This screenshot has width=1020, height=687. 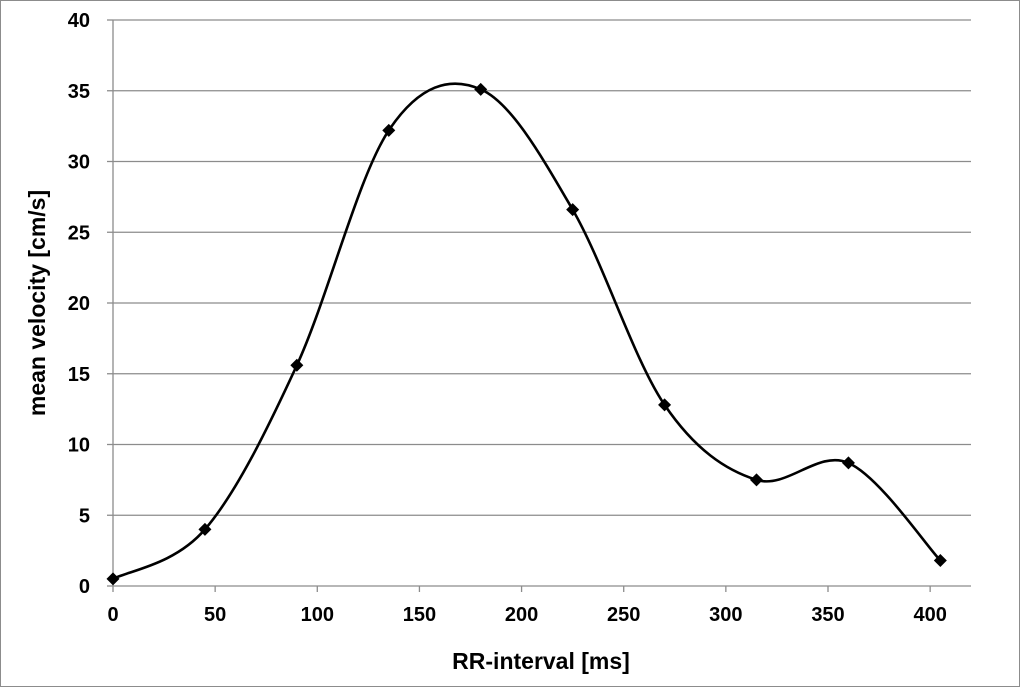 What do you see at coordinates (215, 615) in the screenshot?
I see `x-tick-label: 50` at bounding box center [215, 615].